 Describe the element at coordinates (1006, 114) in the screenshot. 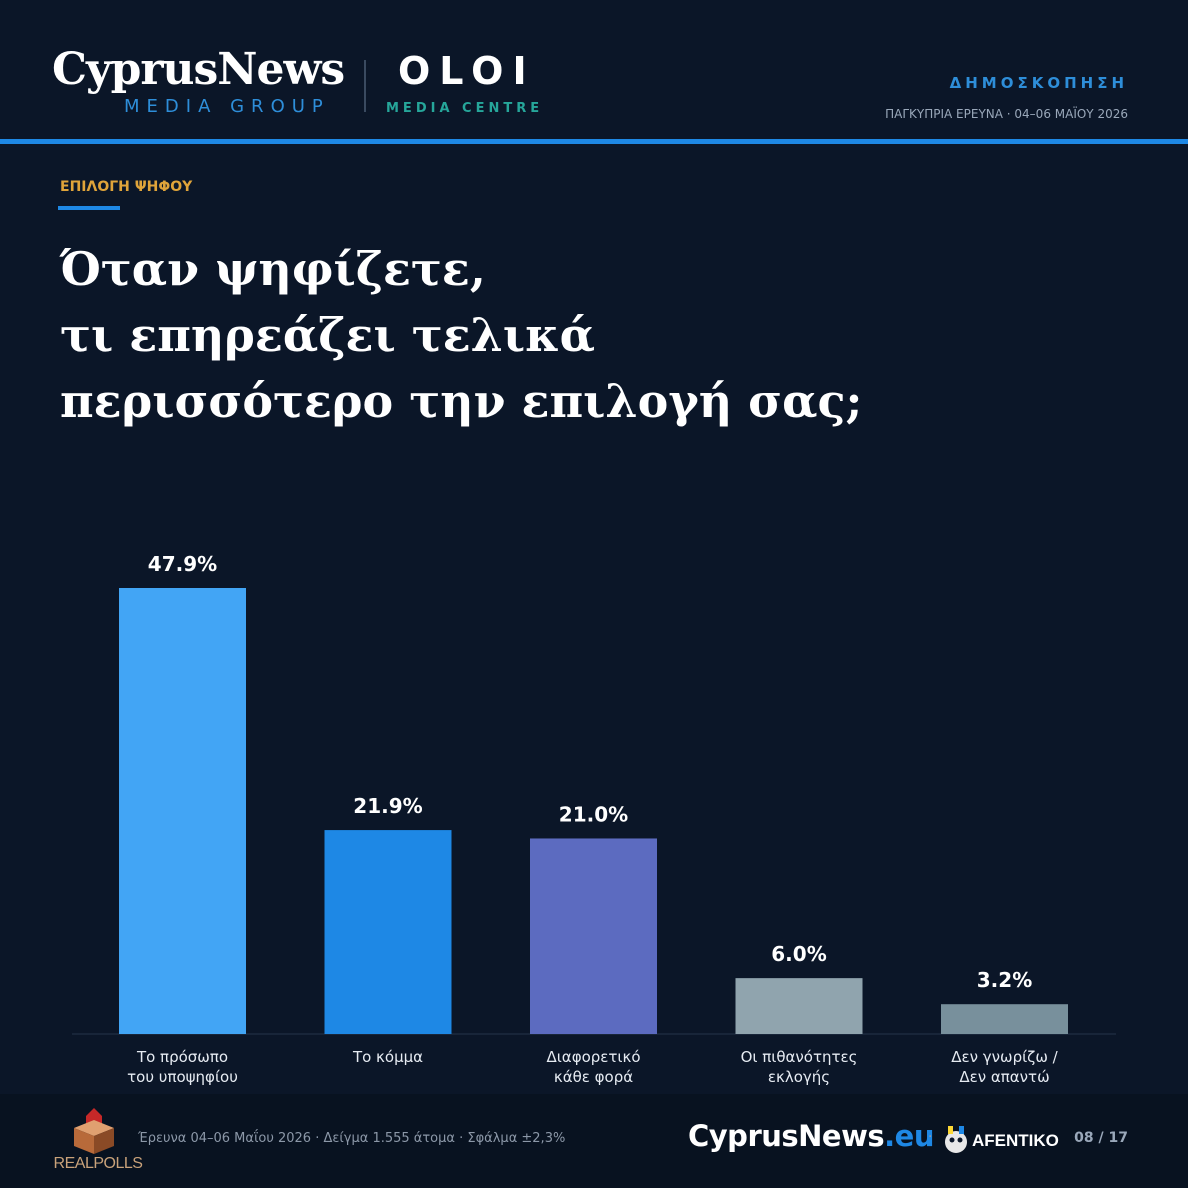

I see `poll-subtitle: ΠΑΓΚΥΠΡΙΑ ΕΡΕΥΝΑ · 04–06 ΜΑΪΟΥ 2026` at that location.